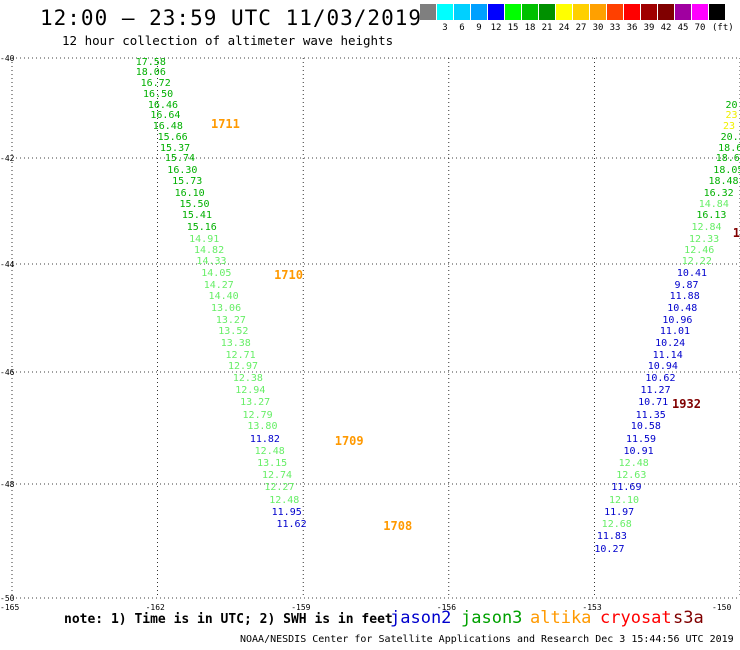 The height and width of the screenshot is (650, 740). Describe the element at coordinates (155, 607) in the screenshot. I see `longitude-label: -162` at that location.